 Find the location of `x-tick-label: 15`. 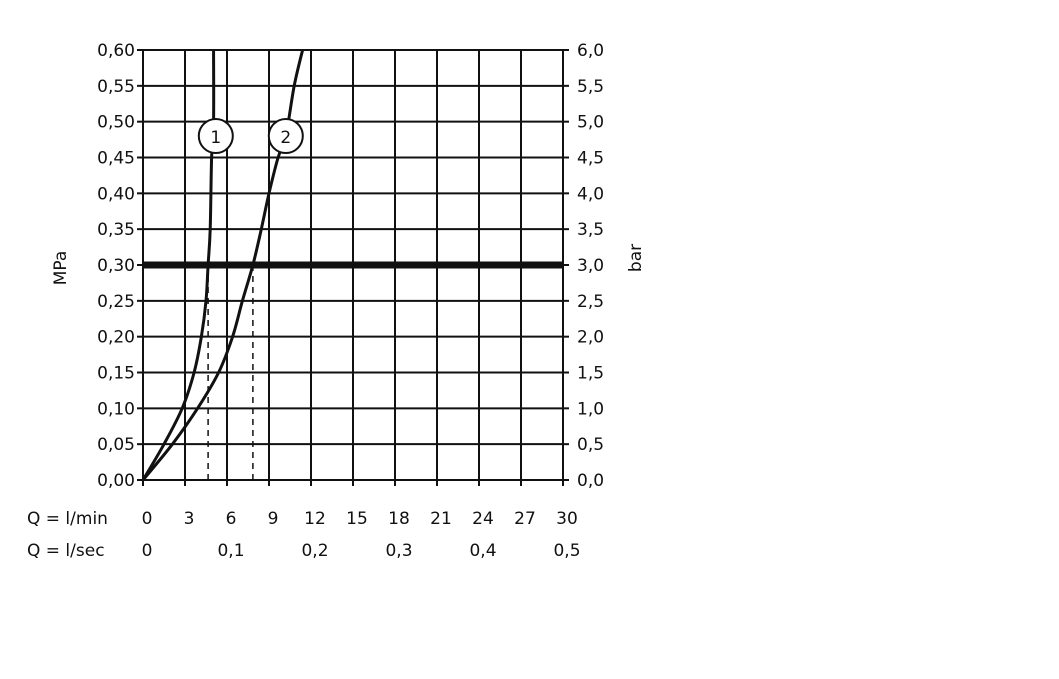

x-tick-label: 15 is located at coordinates (357, 519).